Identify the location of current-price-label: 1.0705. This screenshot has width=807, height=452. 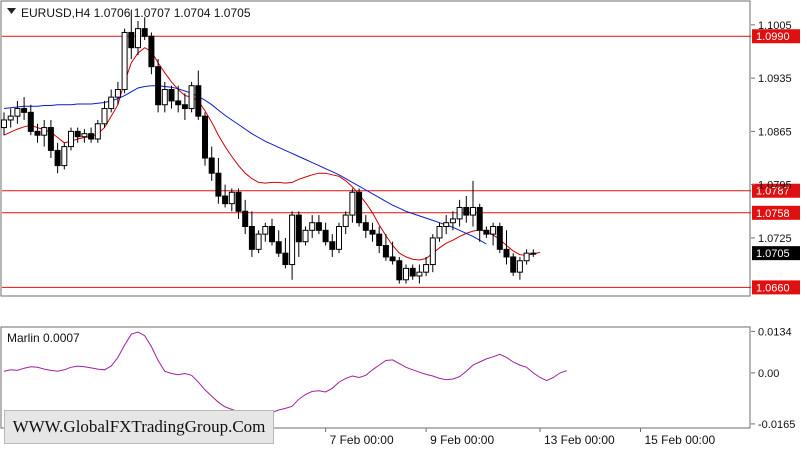
(773, 254).